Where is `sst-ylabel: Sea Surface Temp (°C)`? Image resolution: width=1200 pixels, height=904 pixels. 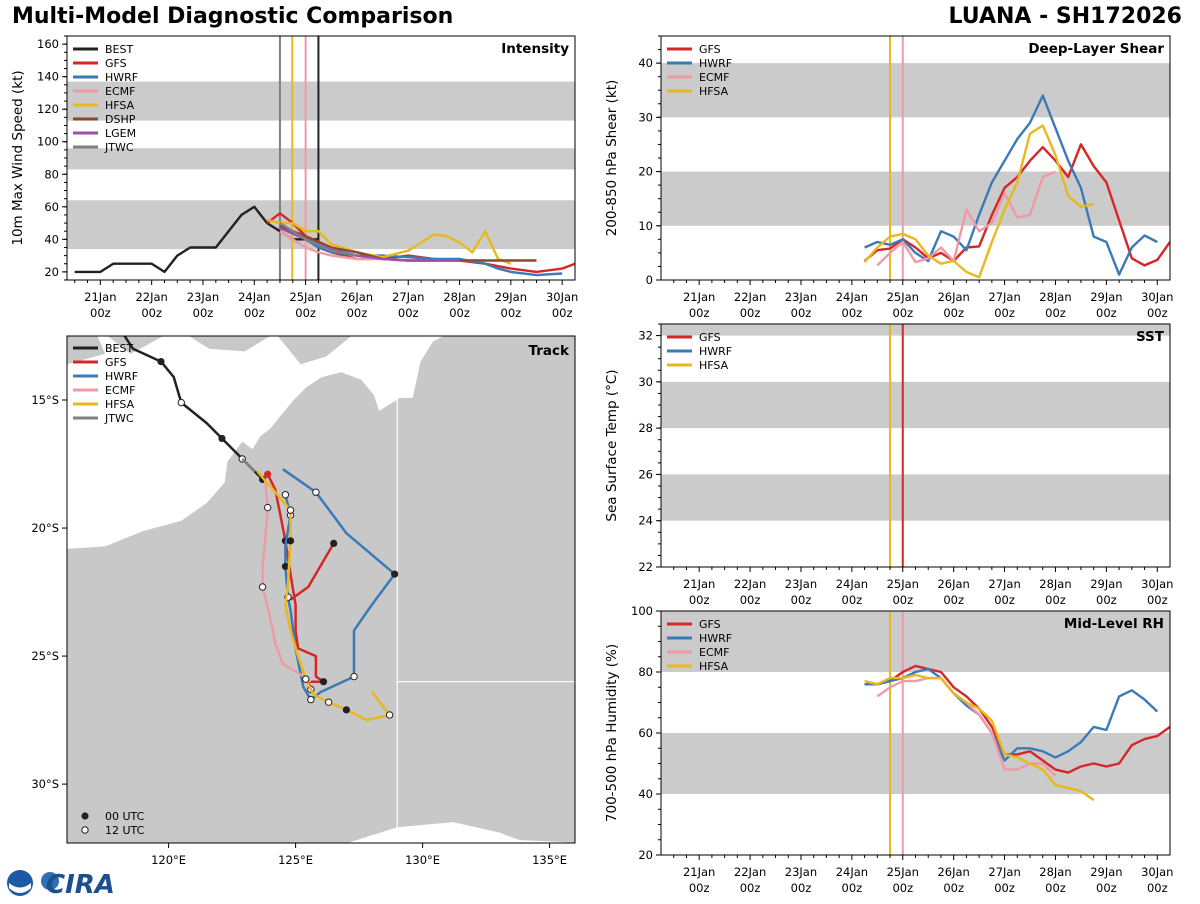 sst-ylabel: Sea Surface Temp (°C) is located at coordinates (612, 445).